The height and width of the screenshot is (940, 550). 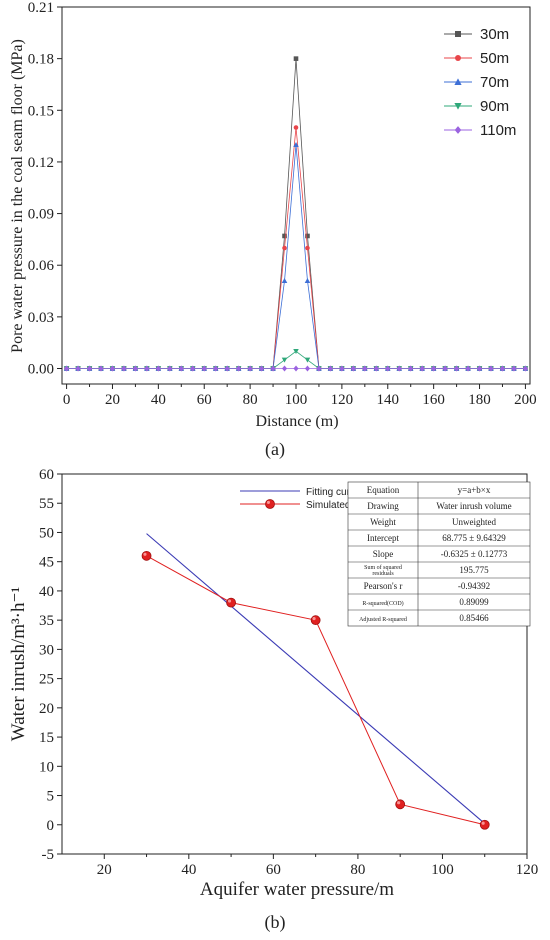 I want to click on legend-marker-50m, so click(x=458, y=58).